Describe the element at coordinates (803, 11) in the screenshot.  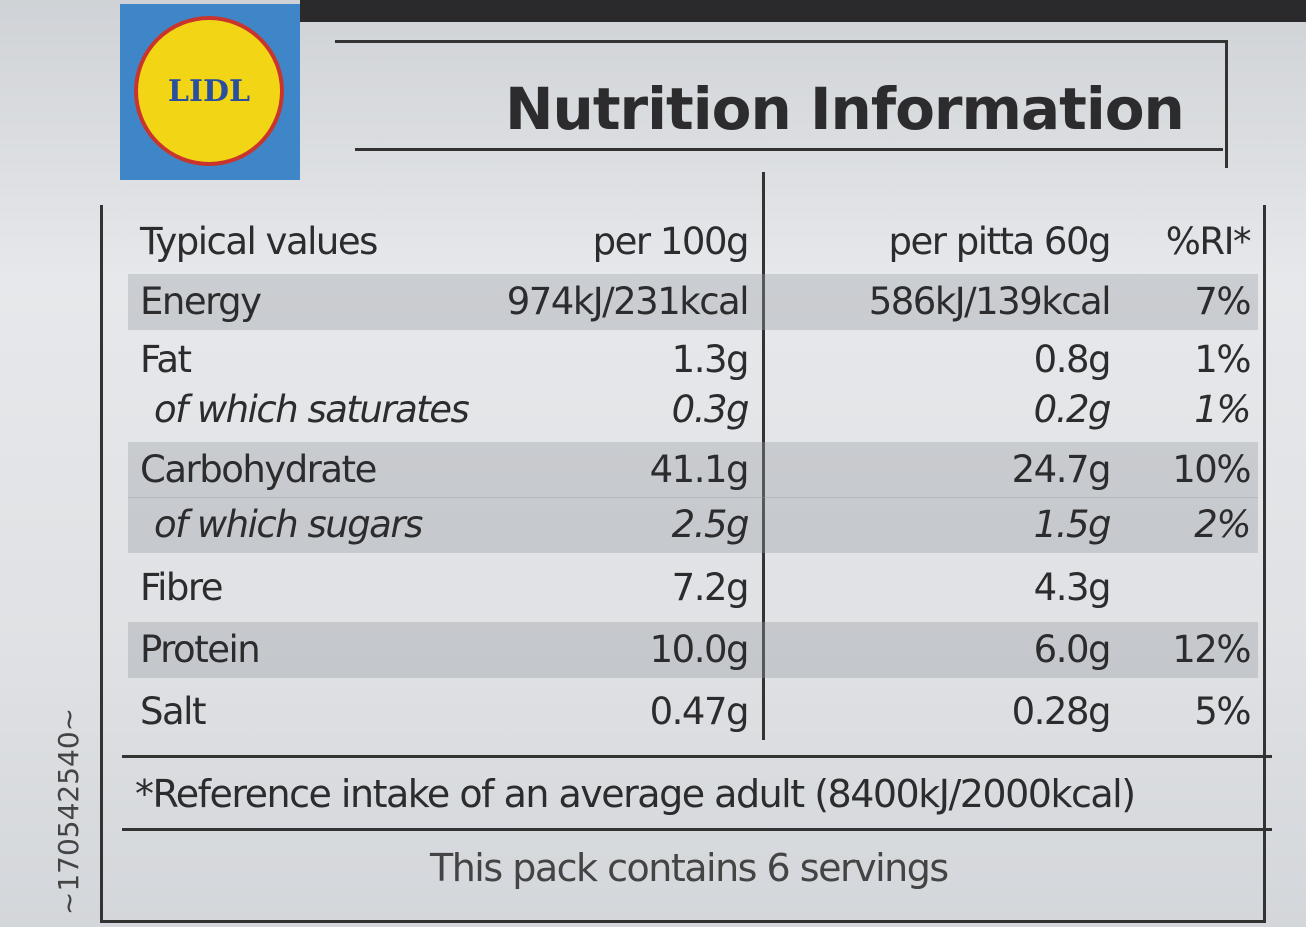
I see `top-edge` at that location.